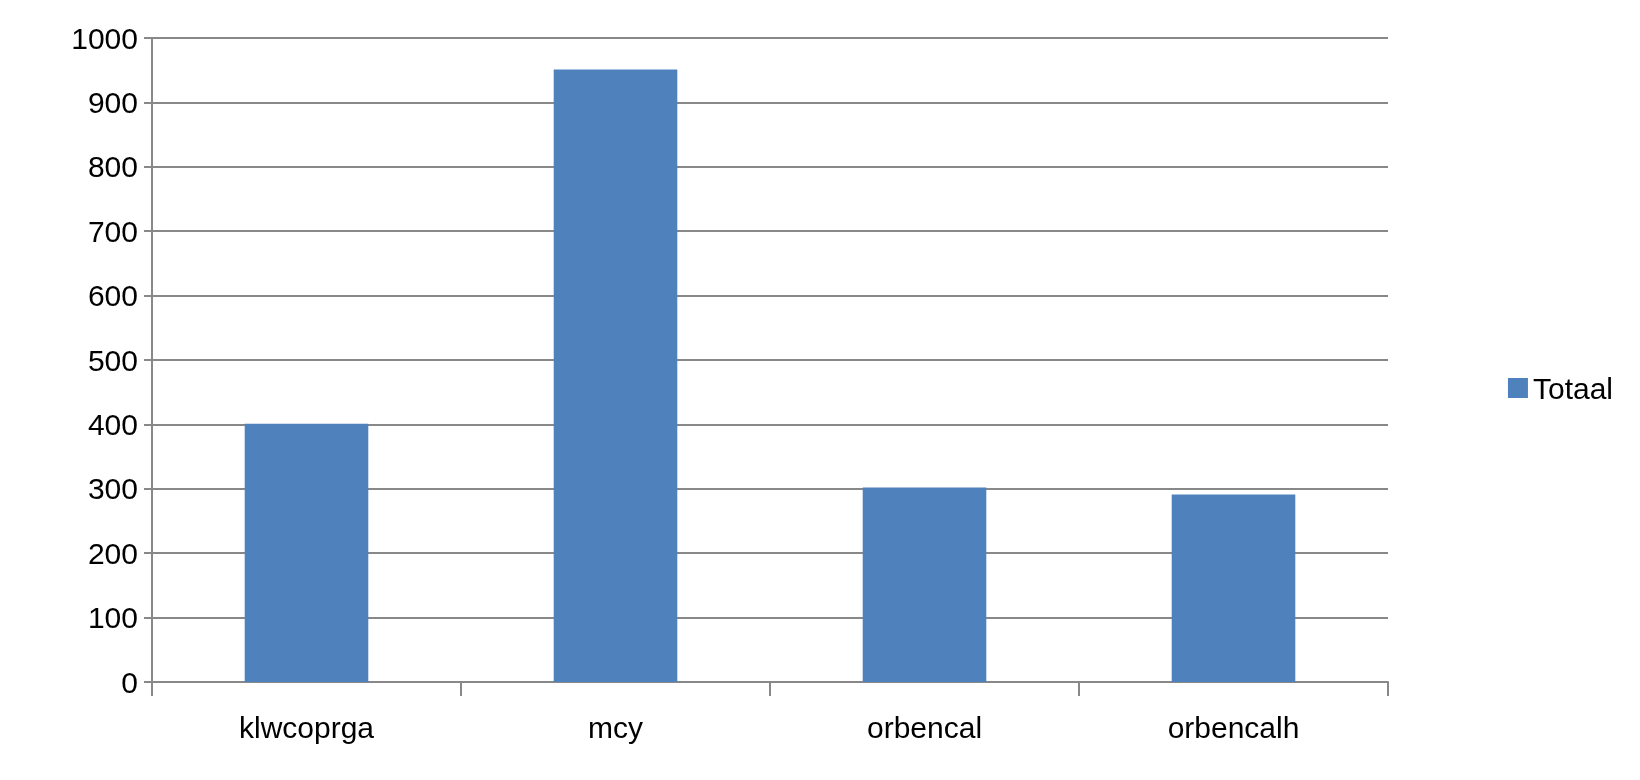 This screenshot has height=780, width=1640. What do you see at coordinates (104, 38) in the screenshot?
I see `y-tick-label: 1000` at bounding box center [104, 38].